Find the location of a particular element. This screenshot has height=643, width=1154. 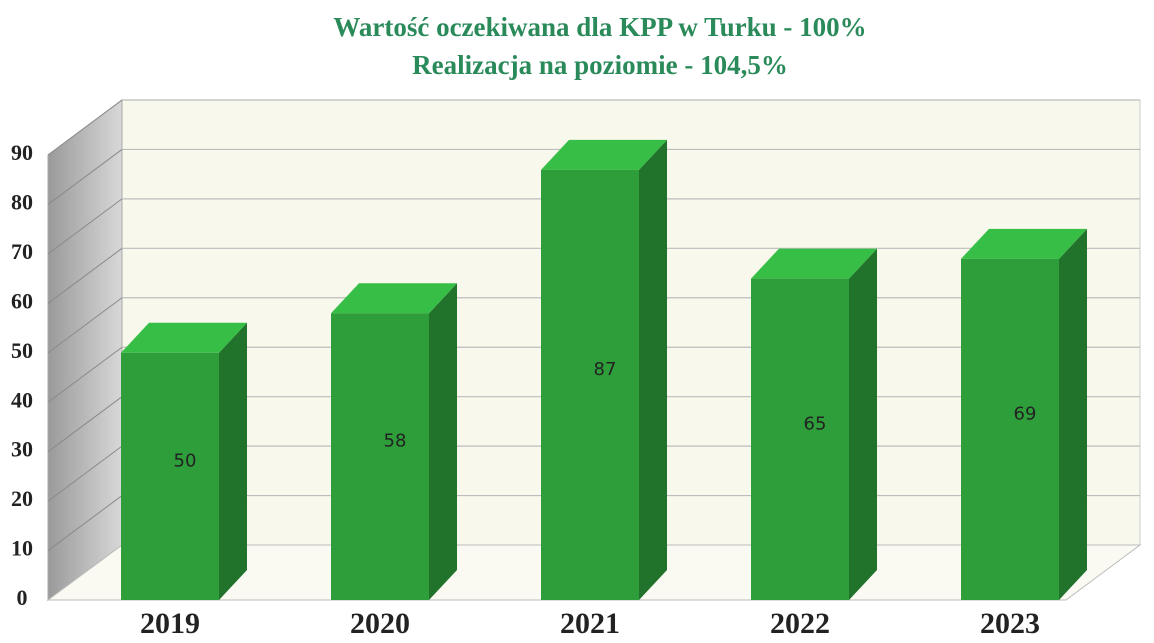

x-tick-label: 2020 is located at coordinates (380, 623).